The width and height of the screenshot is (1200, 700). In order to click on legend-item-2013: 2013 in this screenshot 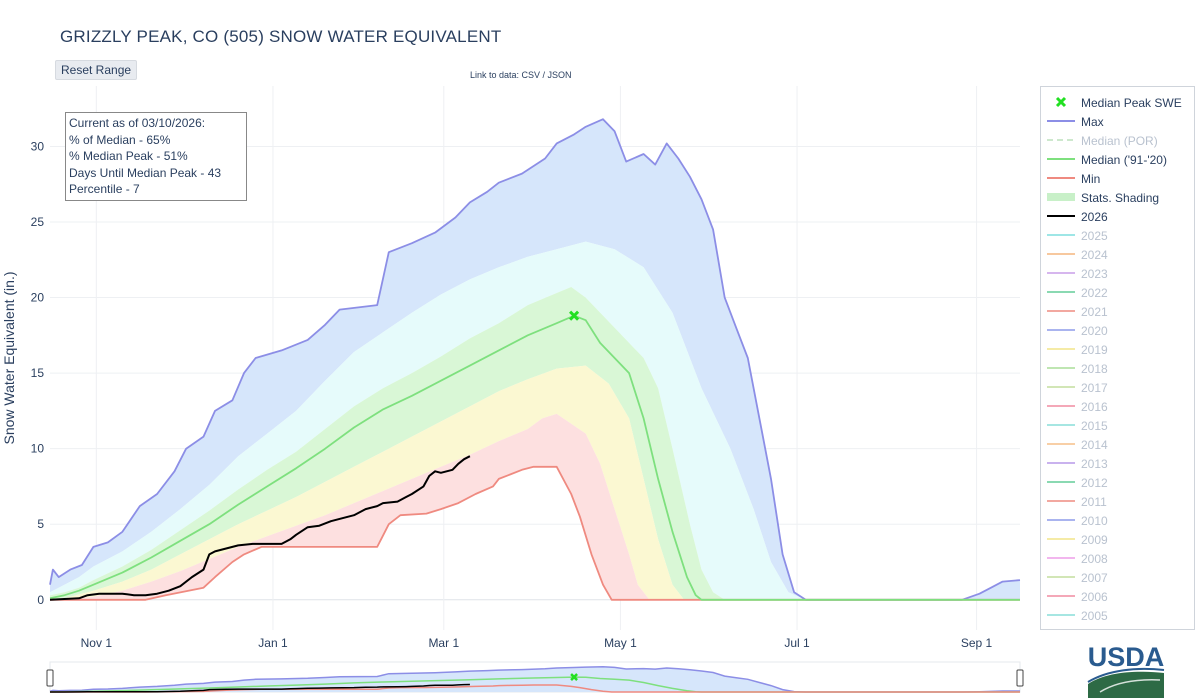, I will do `click(1116, 463)`.